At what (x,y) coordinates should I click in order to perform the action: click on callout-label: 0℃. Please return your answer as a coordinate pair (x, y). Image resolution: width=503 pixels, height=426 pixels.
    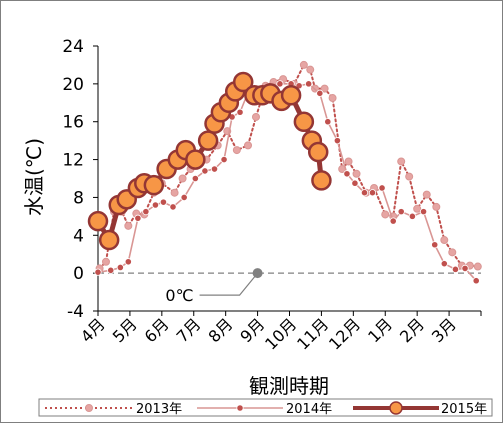
    Looking at the image, I should click on (179, 295).